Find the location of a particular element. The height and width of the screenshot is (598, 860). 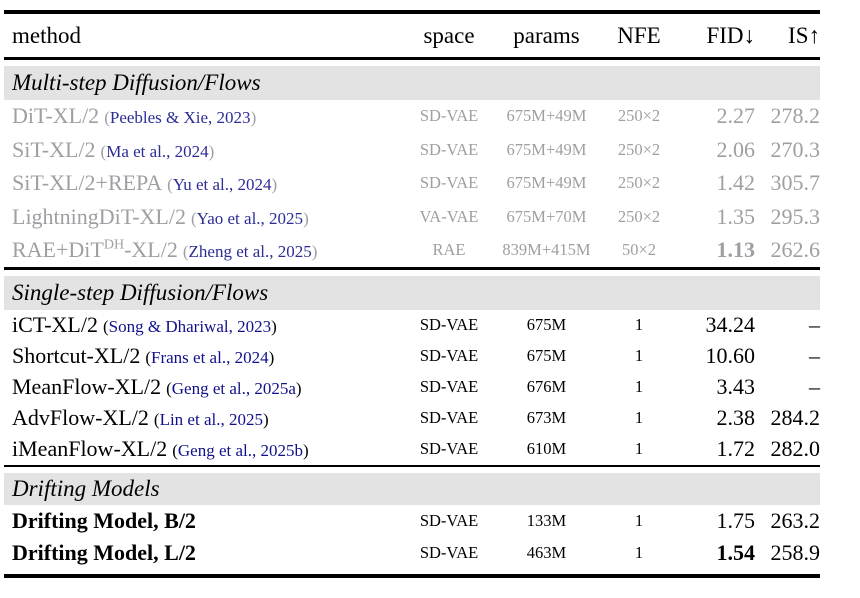

method-name: SiT-XL/2+REPA is located at coordinates (87, 183).